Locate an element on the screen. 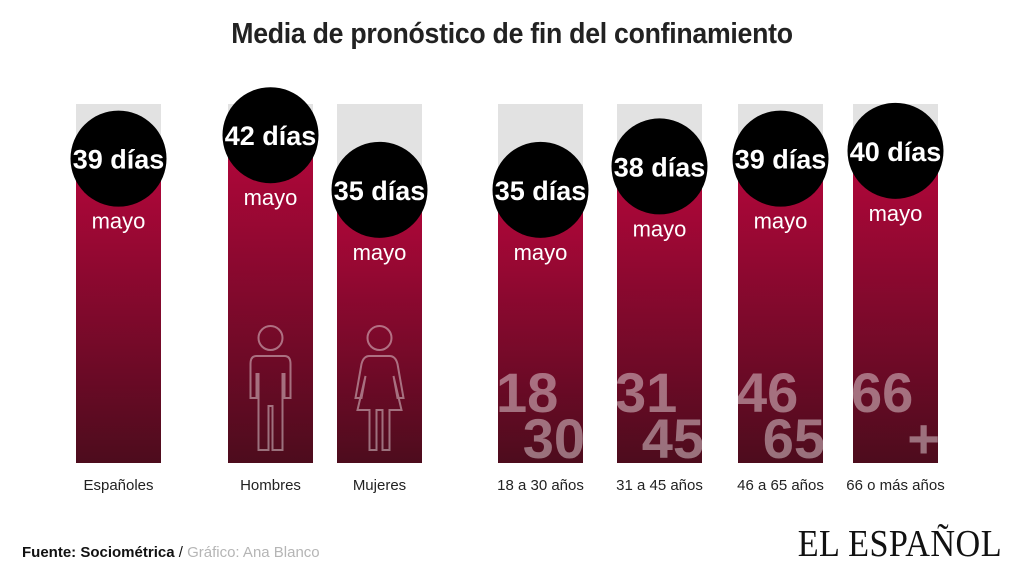  watermark-top: 31 is located at coordinates (646, 392).